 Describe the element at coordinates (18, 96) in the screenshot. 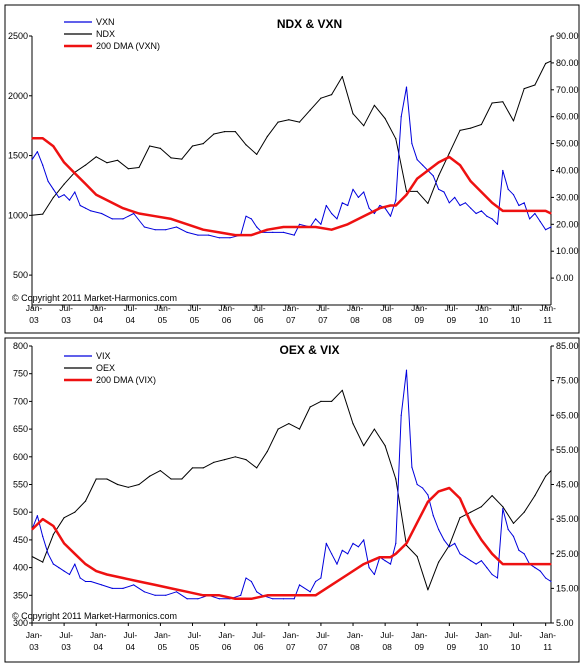

I see `left-axis-tick-label: 2000` at that location.